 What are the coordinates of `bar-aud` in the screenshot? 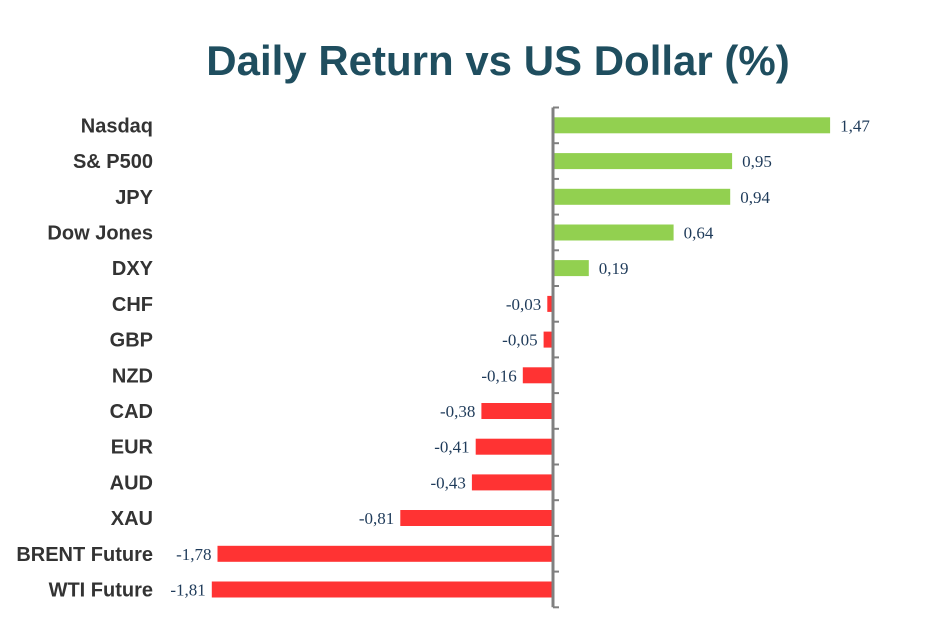 It's located at (512, 482).